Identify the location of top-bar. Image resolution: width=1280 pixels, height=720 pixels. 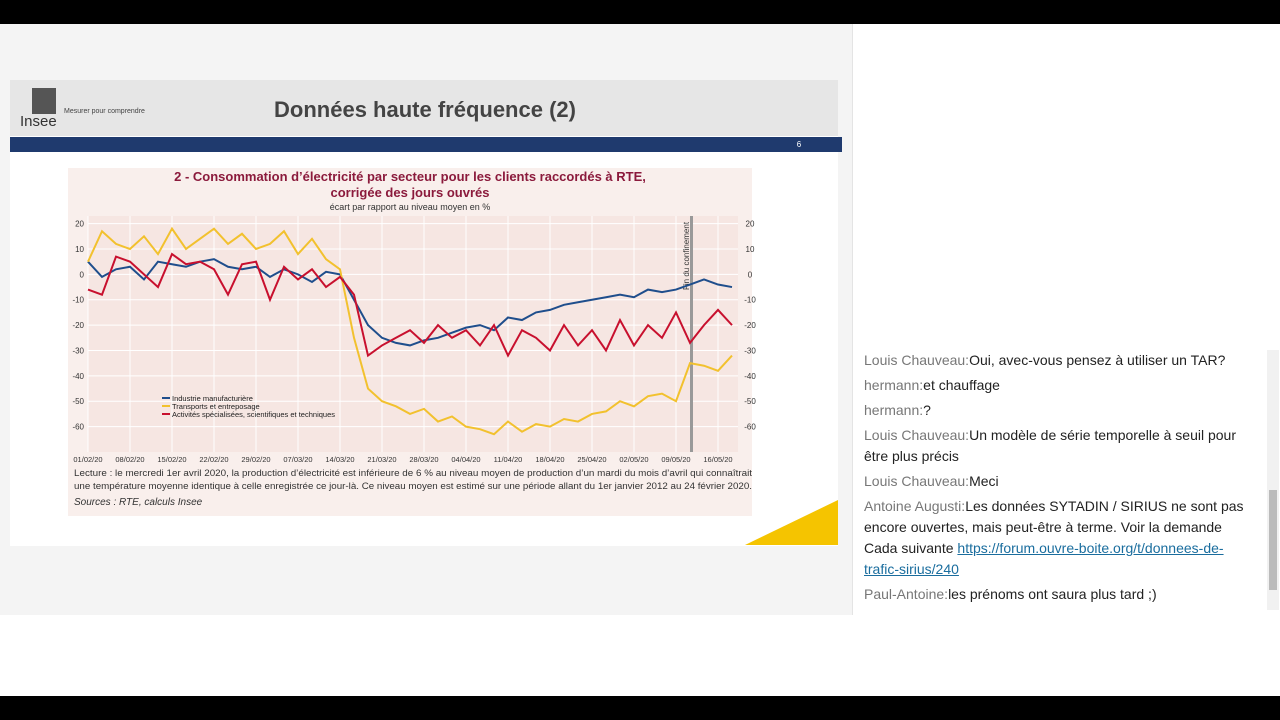
(640, 12).